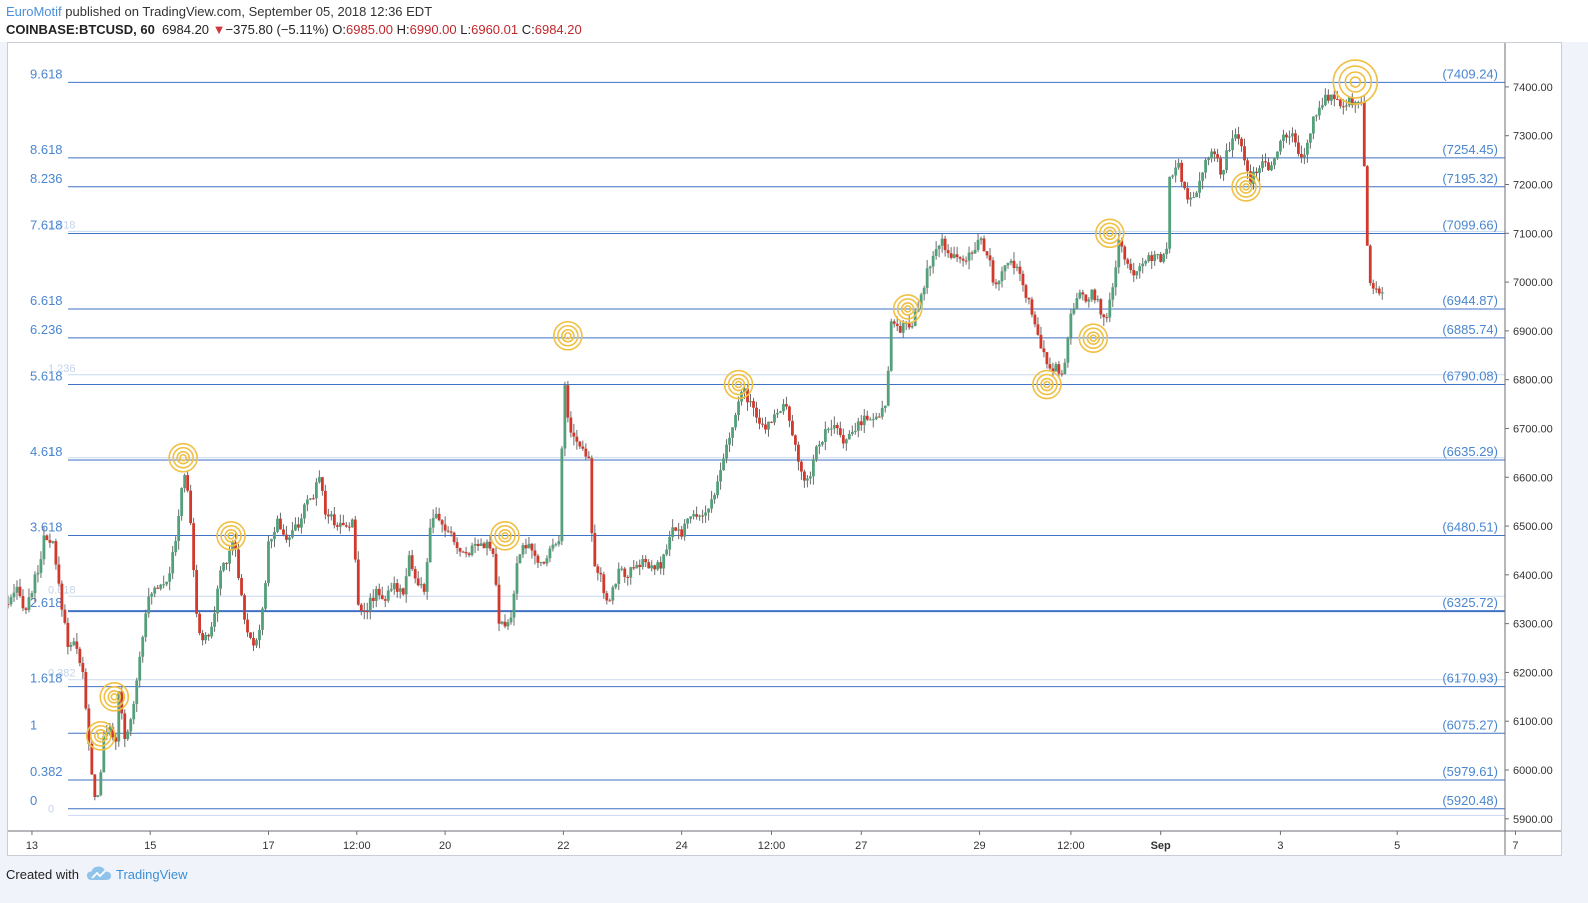  I want to click on time-tick-label: 5, so click(1397, 846).